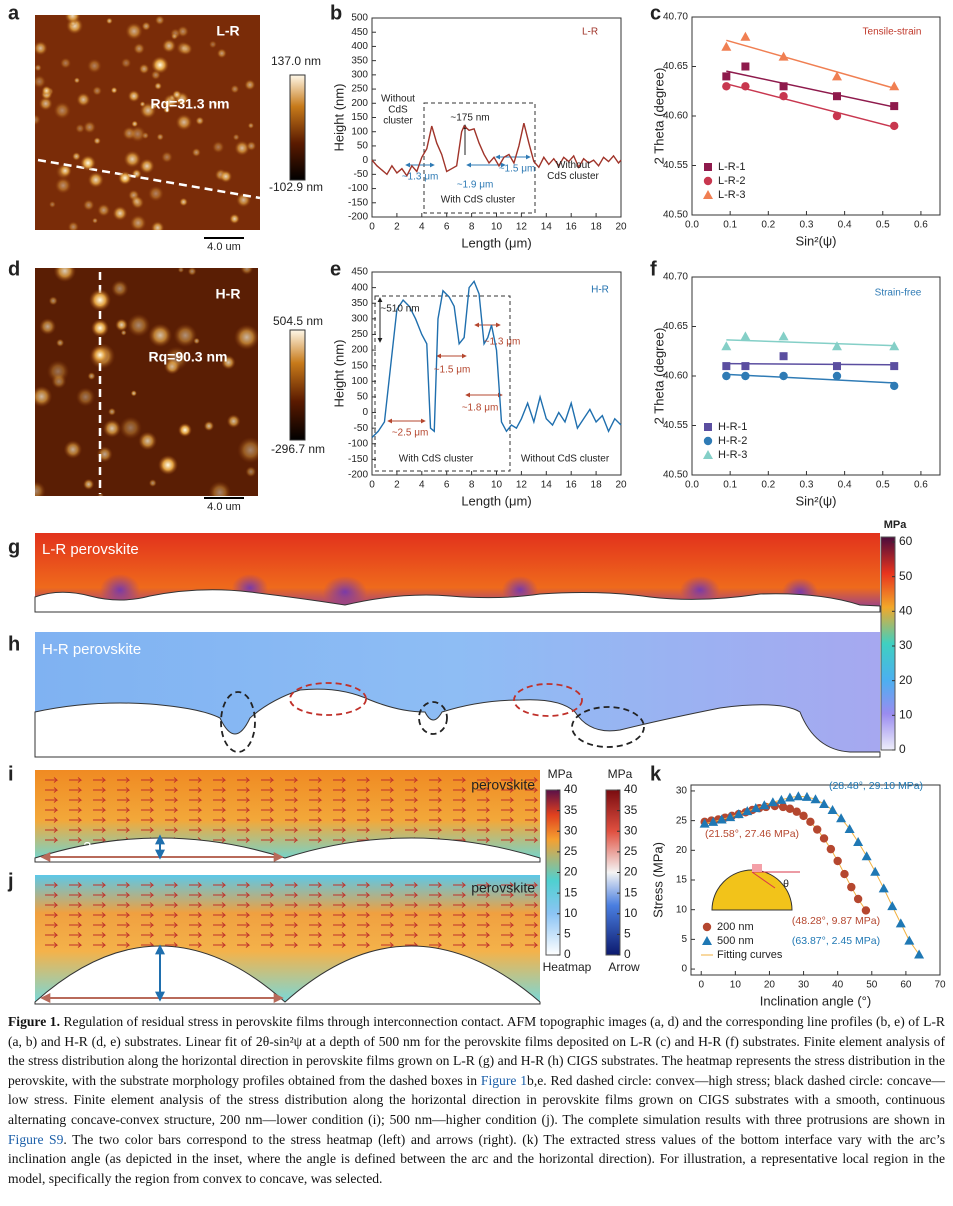 Image resolution: width=953 pixels, height=1206 pixels. I want to click on panel-label: g, so click(14, 547).